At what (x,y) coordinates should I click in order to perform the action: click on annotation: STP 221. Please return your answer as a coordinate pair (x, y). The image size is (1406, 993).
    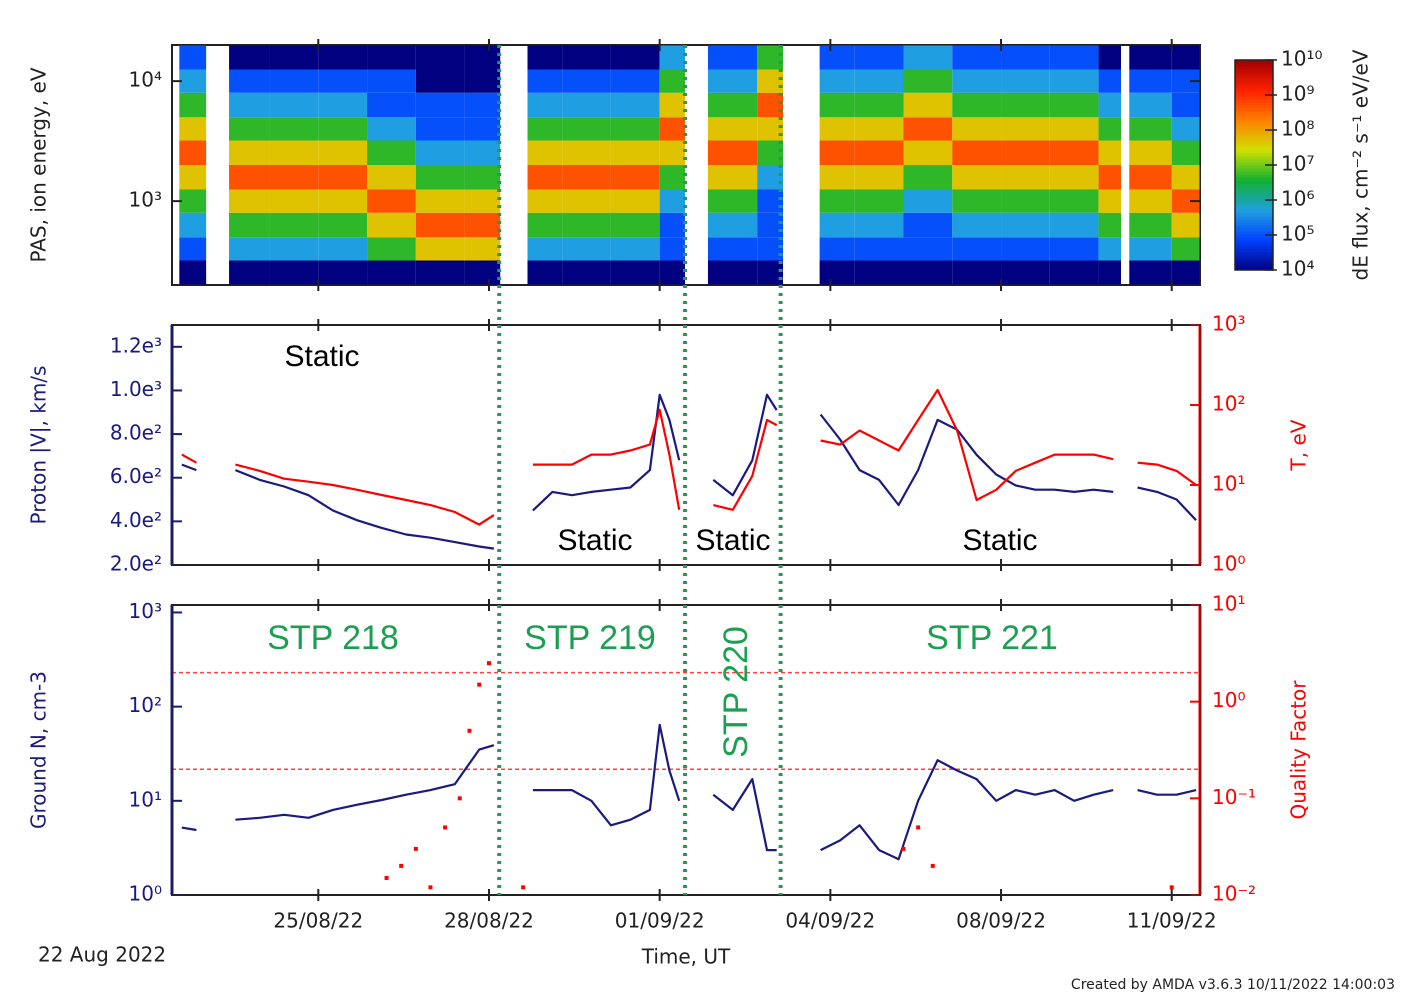
    Looking at the image, I should click on (992, 638).